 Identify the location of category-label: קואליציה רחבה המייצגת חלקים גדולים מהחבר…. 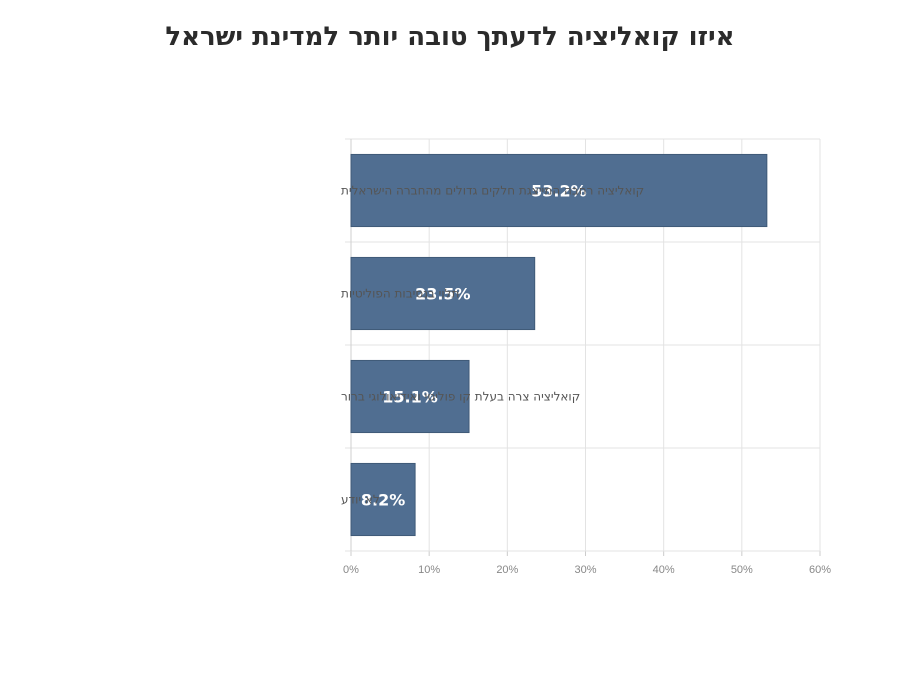
(492, 191).